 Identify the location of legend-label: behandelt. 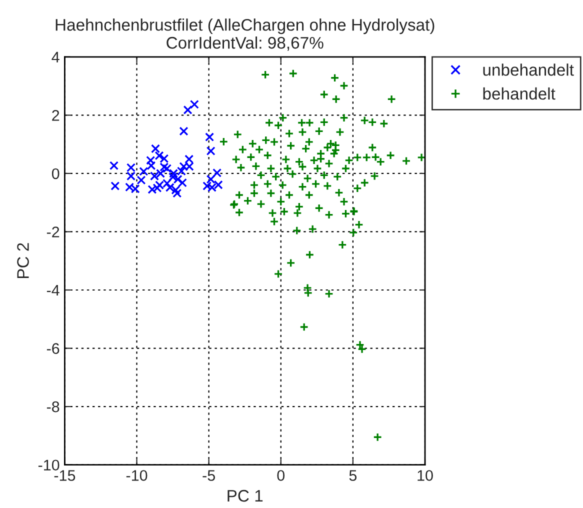
(519, 93).